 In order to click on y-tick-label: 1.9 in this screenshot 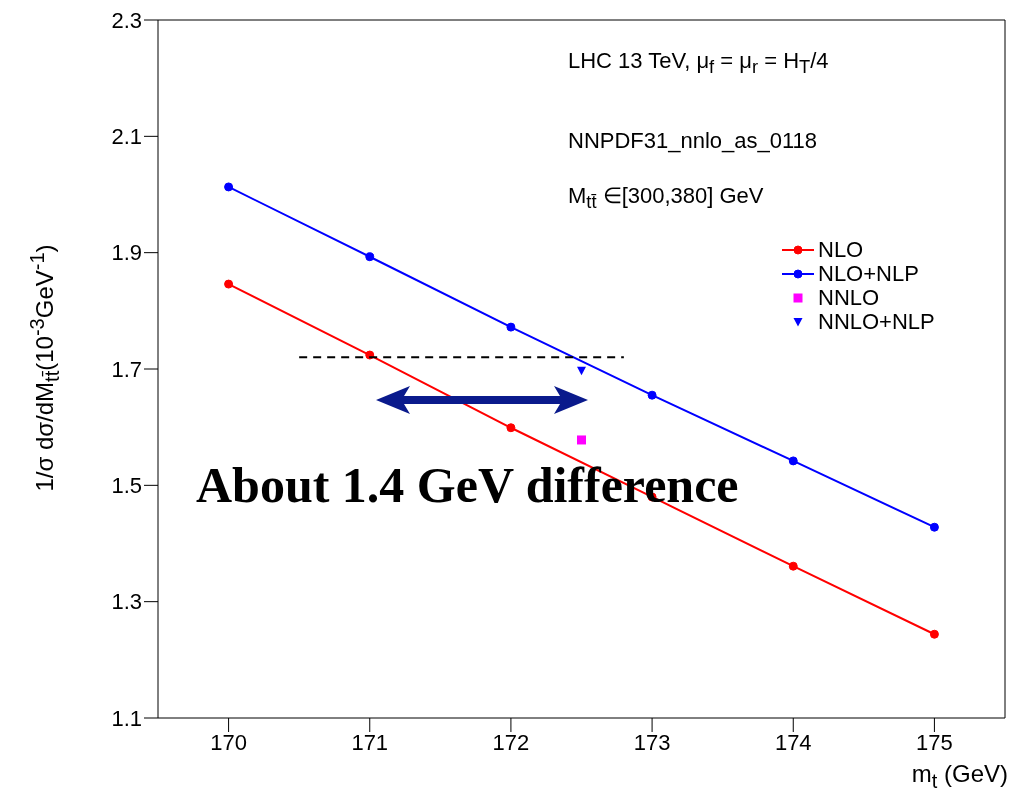, I will do `click(126, 253)`.